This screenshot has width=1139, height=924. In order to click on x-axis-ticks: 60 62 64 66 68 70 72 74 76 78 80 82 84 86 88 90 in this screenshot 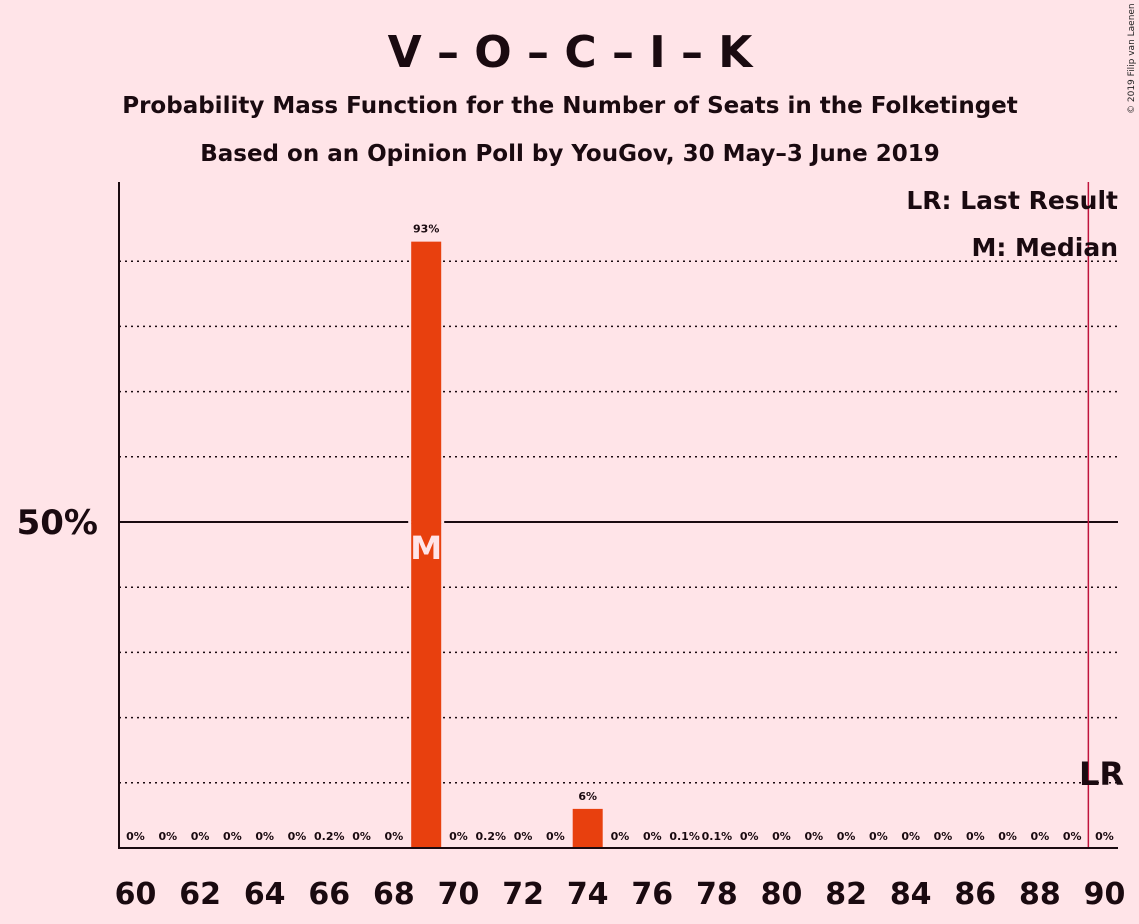, I will do `click(620, 894)`.